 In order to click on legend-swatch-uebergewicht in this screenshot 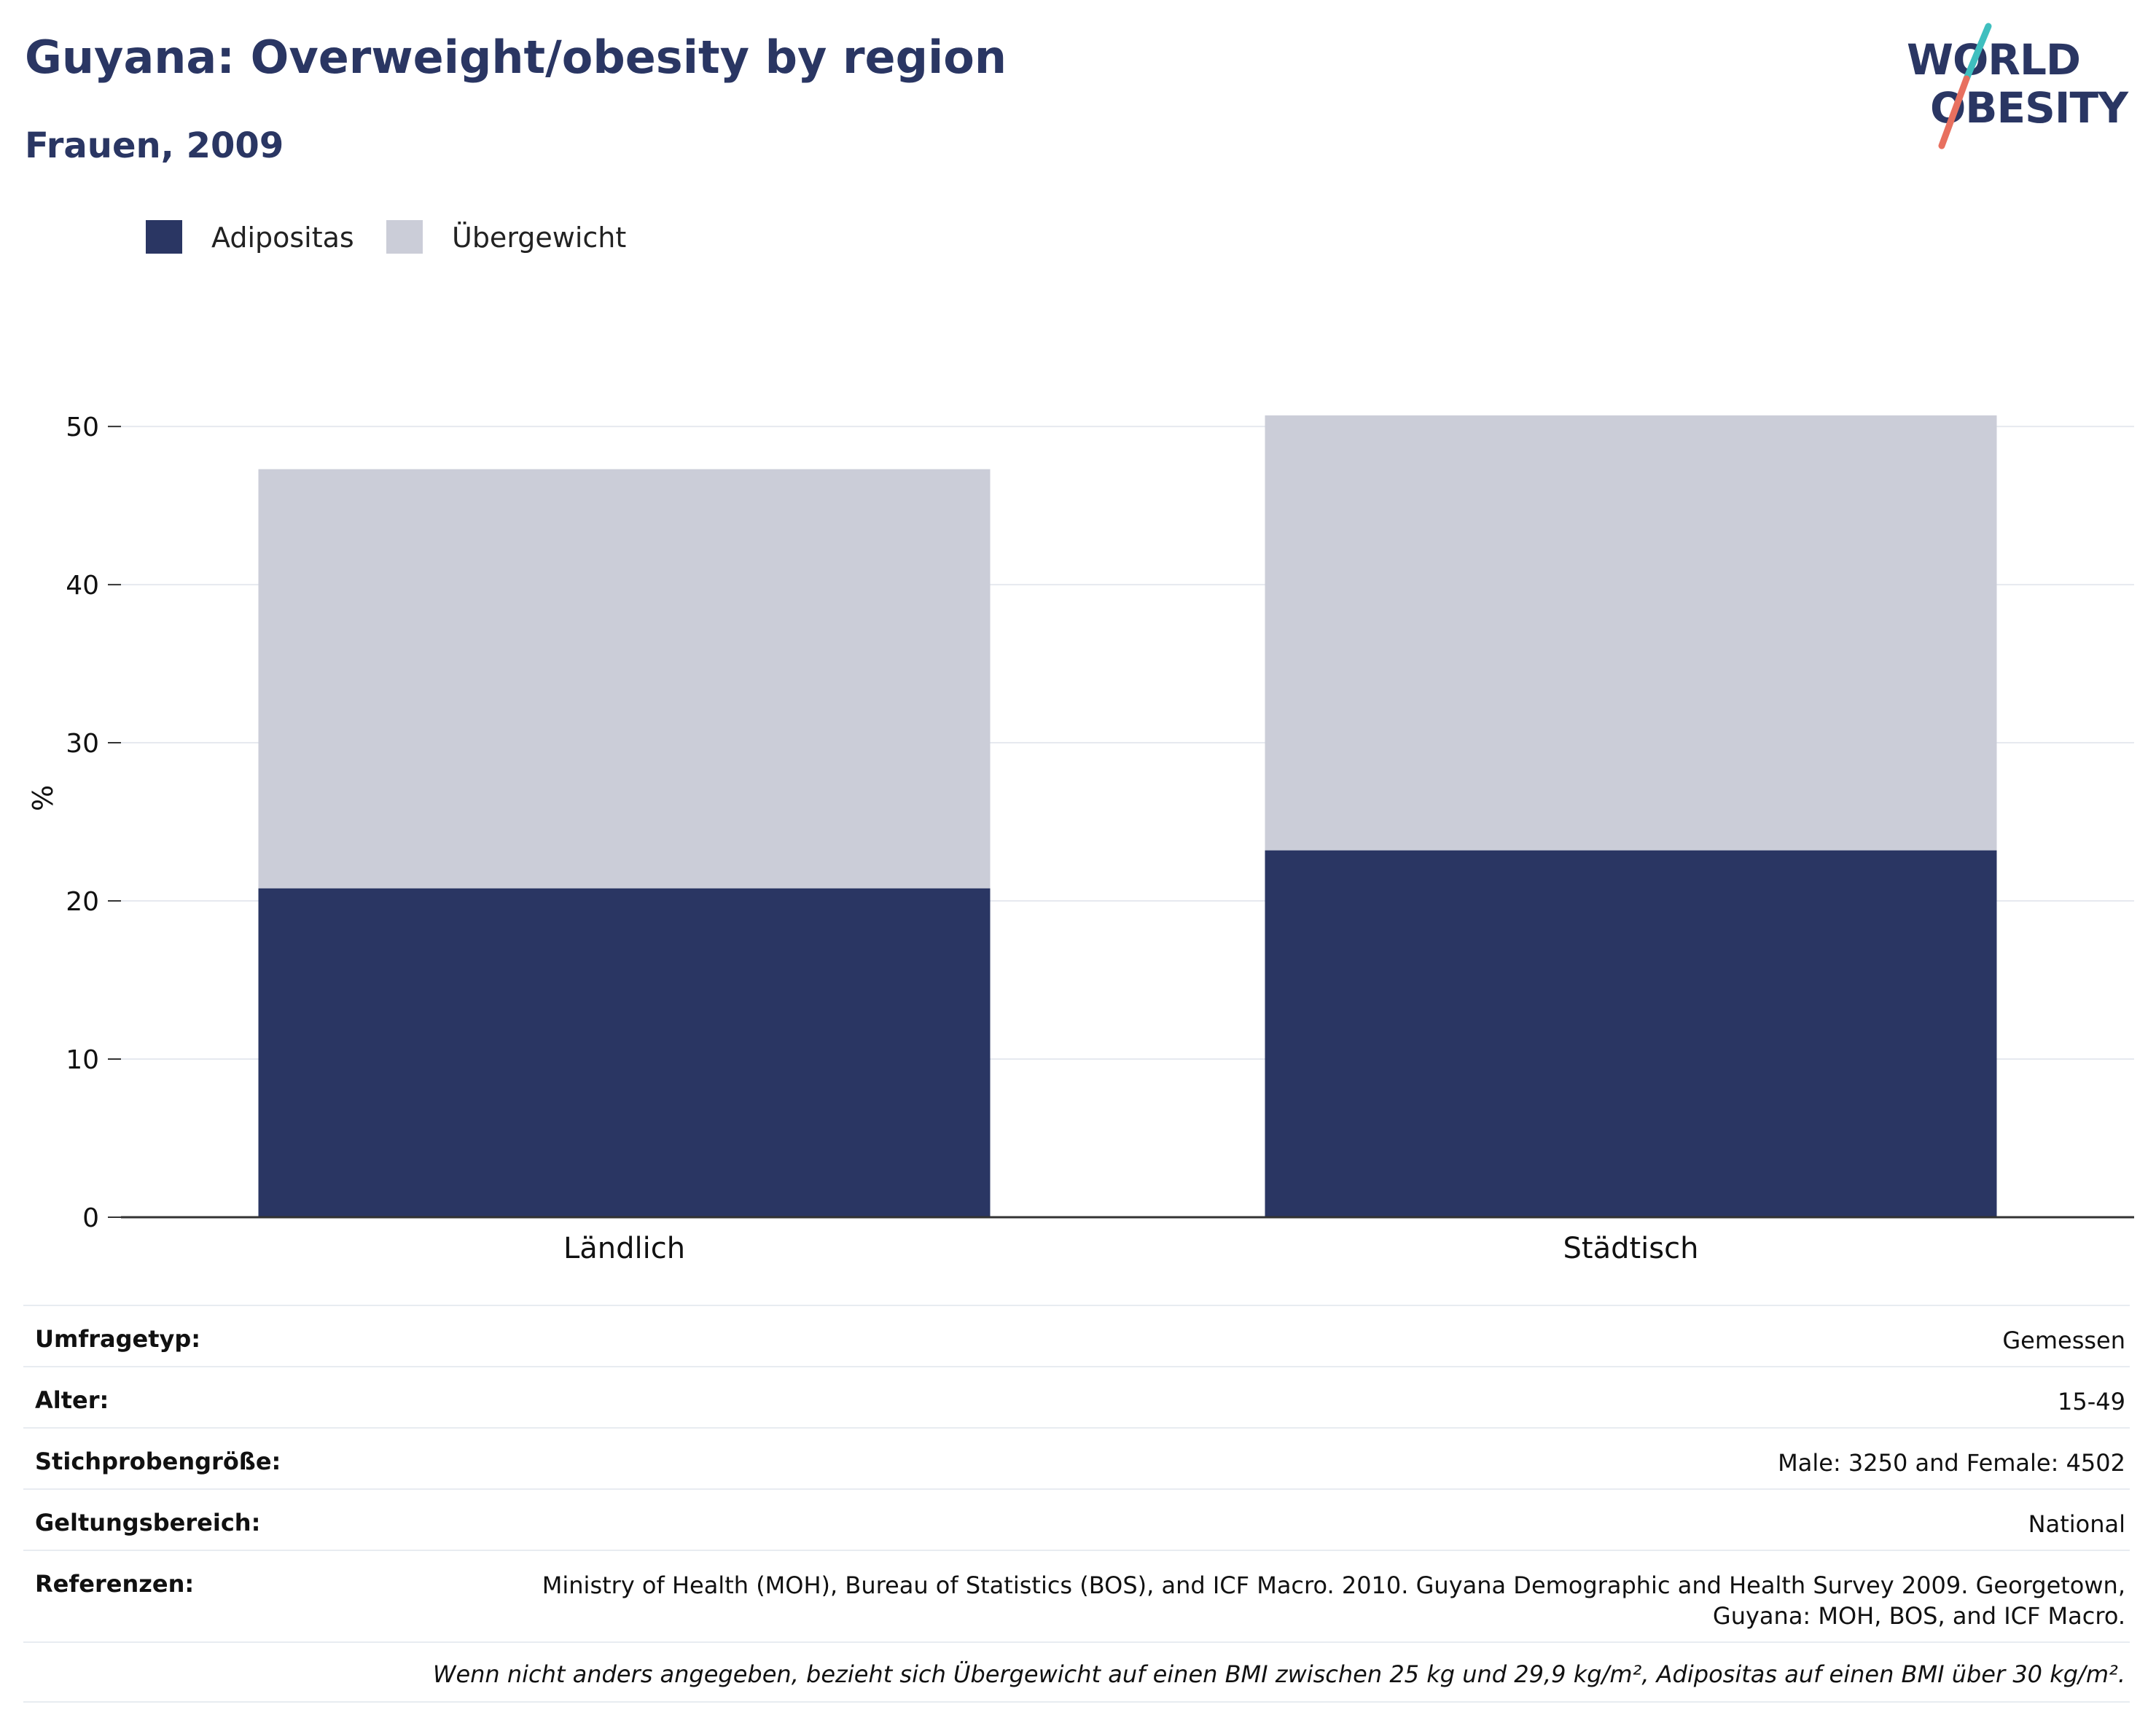, I will do `click(405, 237)`.